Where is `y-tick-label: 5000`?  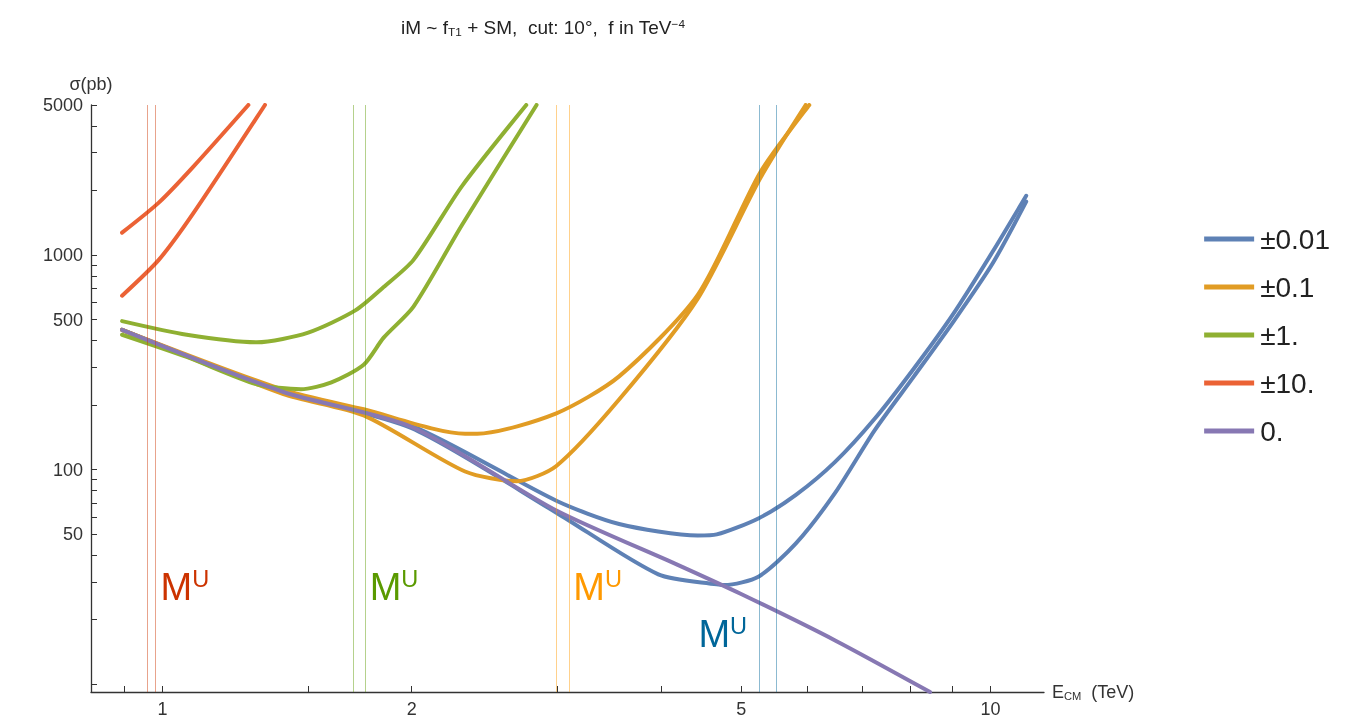 y-tick-label: 5000 is located at coordinates (62, 105).